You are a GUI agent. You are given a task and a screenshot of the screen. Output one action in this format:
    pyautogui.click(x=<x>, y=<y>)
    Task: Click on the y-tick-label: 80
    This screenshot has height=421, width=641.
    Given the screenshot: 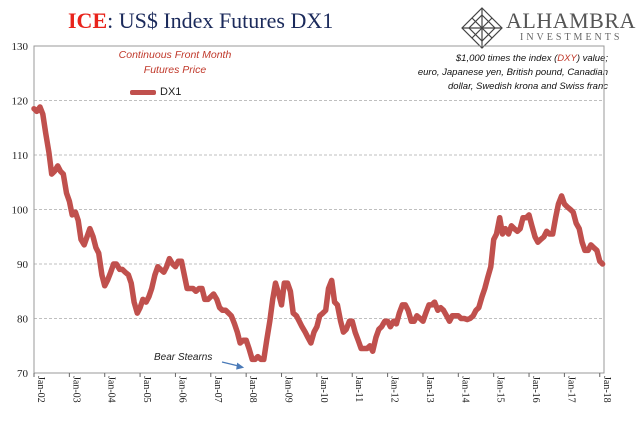 What is the action you would take?
    pyautogui.click(x=23, y=320)
    